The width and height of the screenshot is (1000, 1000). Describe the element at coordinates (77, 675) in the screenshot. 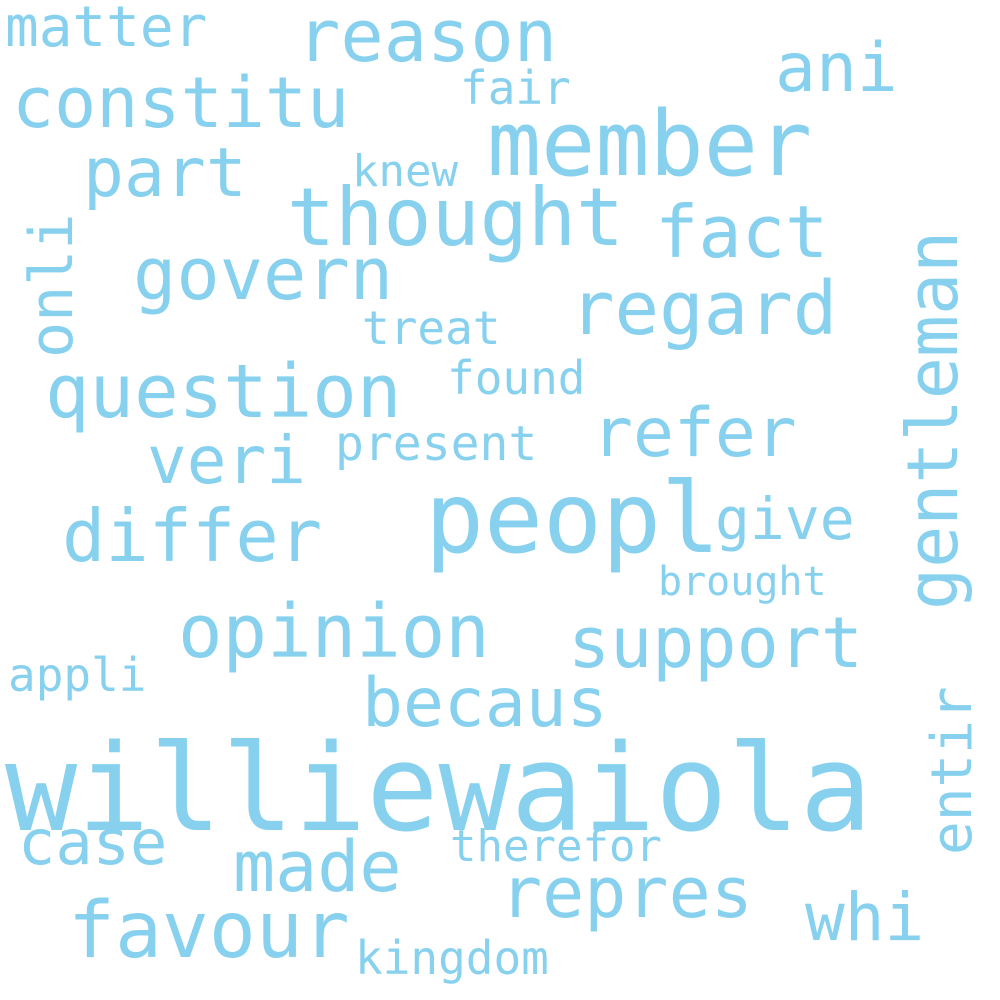

I see `word-appli: appli` at that location.